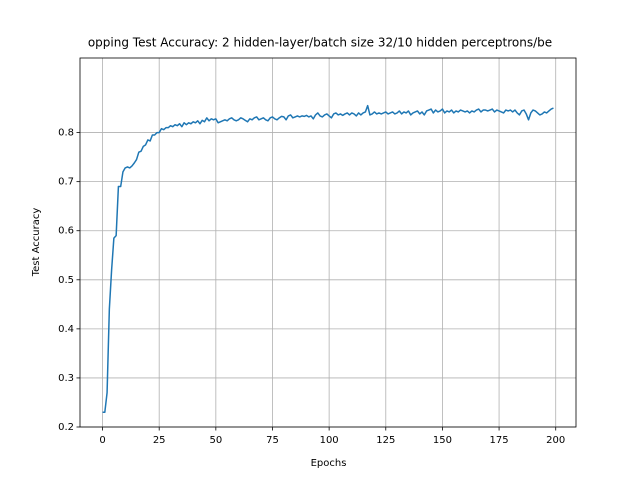  Describe the element at coordinates (329, 463) in the screenshot. I see `x-axis-label: Epochs` at that location.